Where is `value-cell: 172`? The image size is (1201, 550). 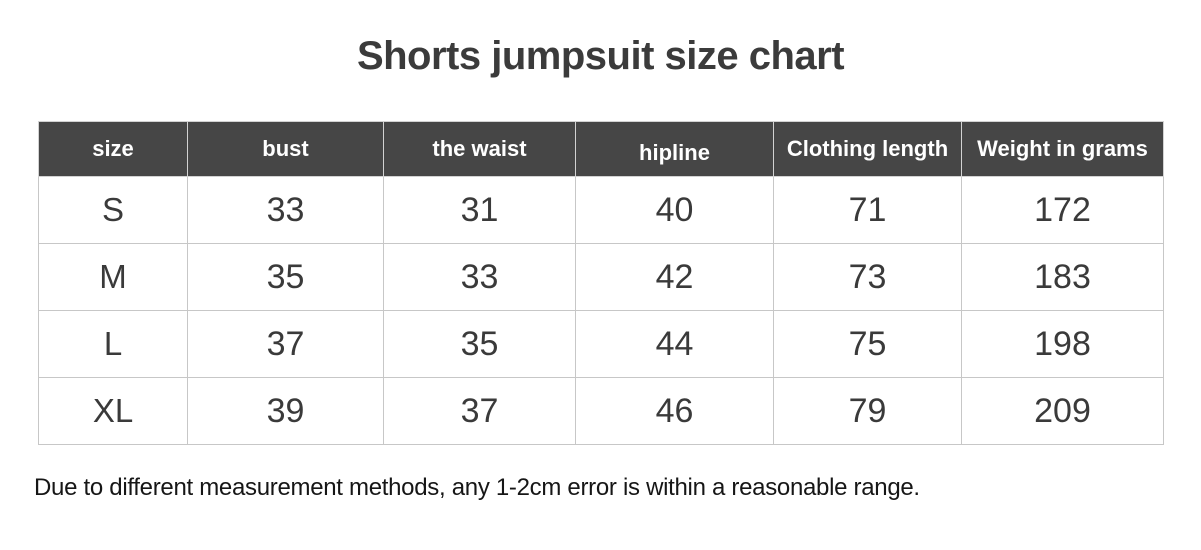
value-cell: 172 is located at coordinates (1062, 210).